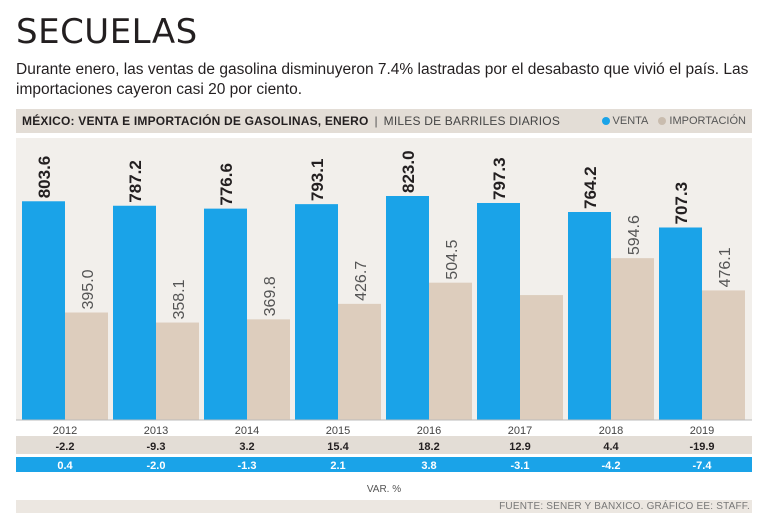  What do you see at coordinates (247, 431) in the screenshot?
I see `year-label-2014: 2014` at bounding box center [247, 431].